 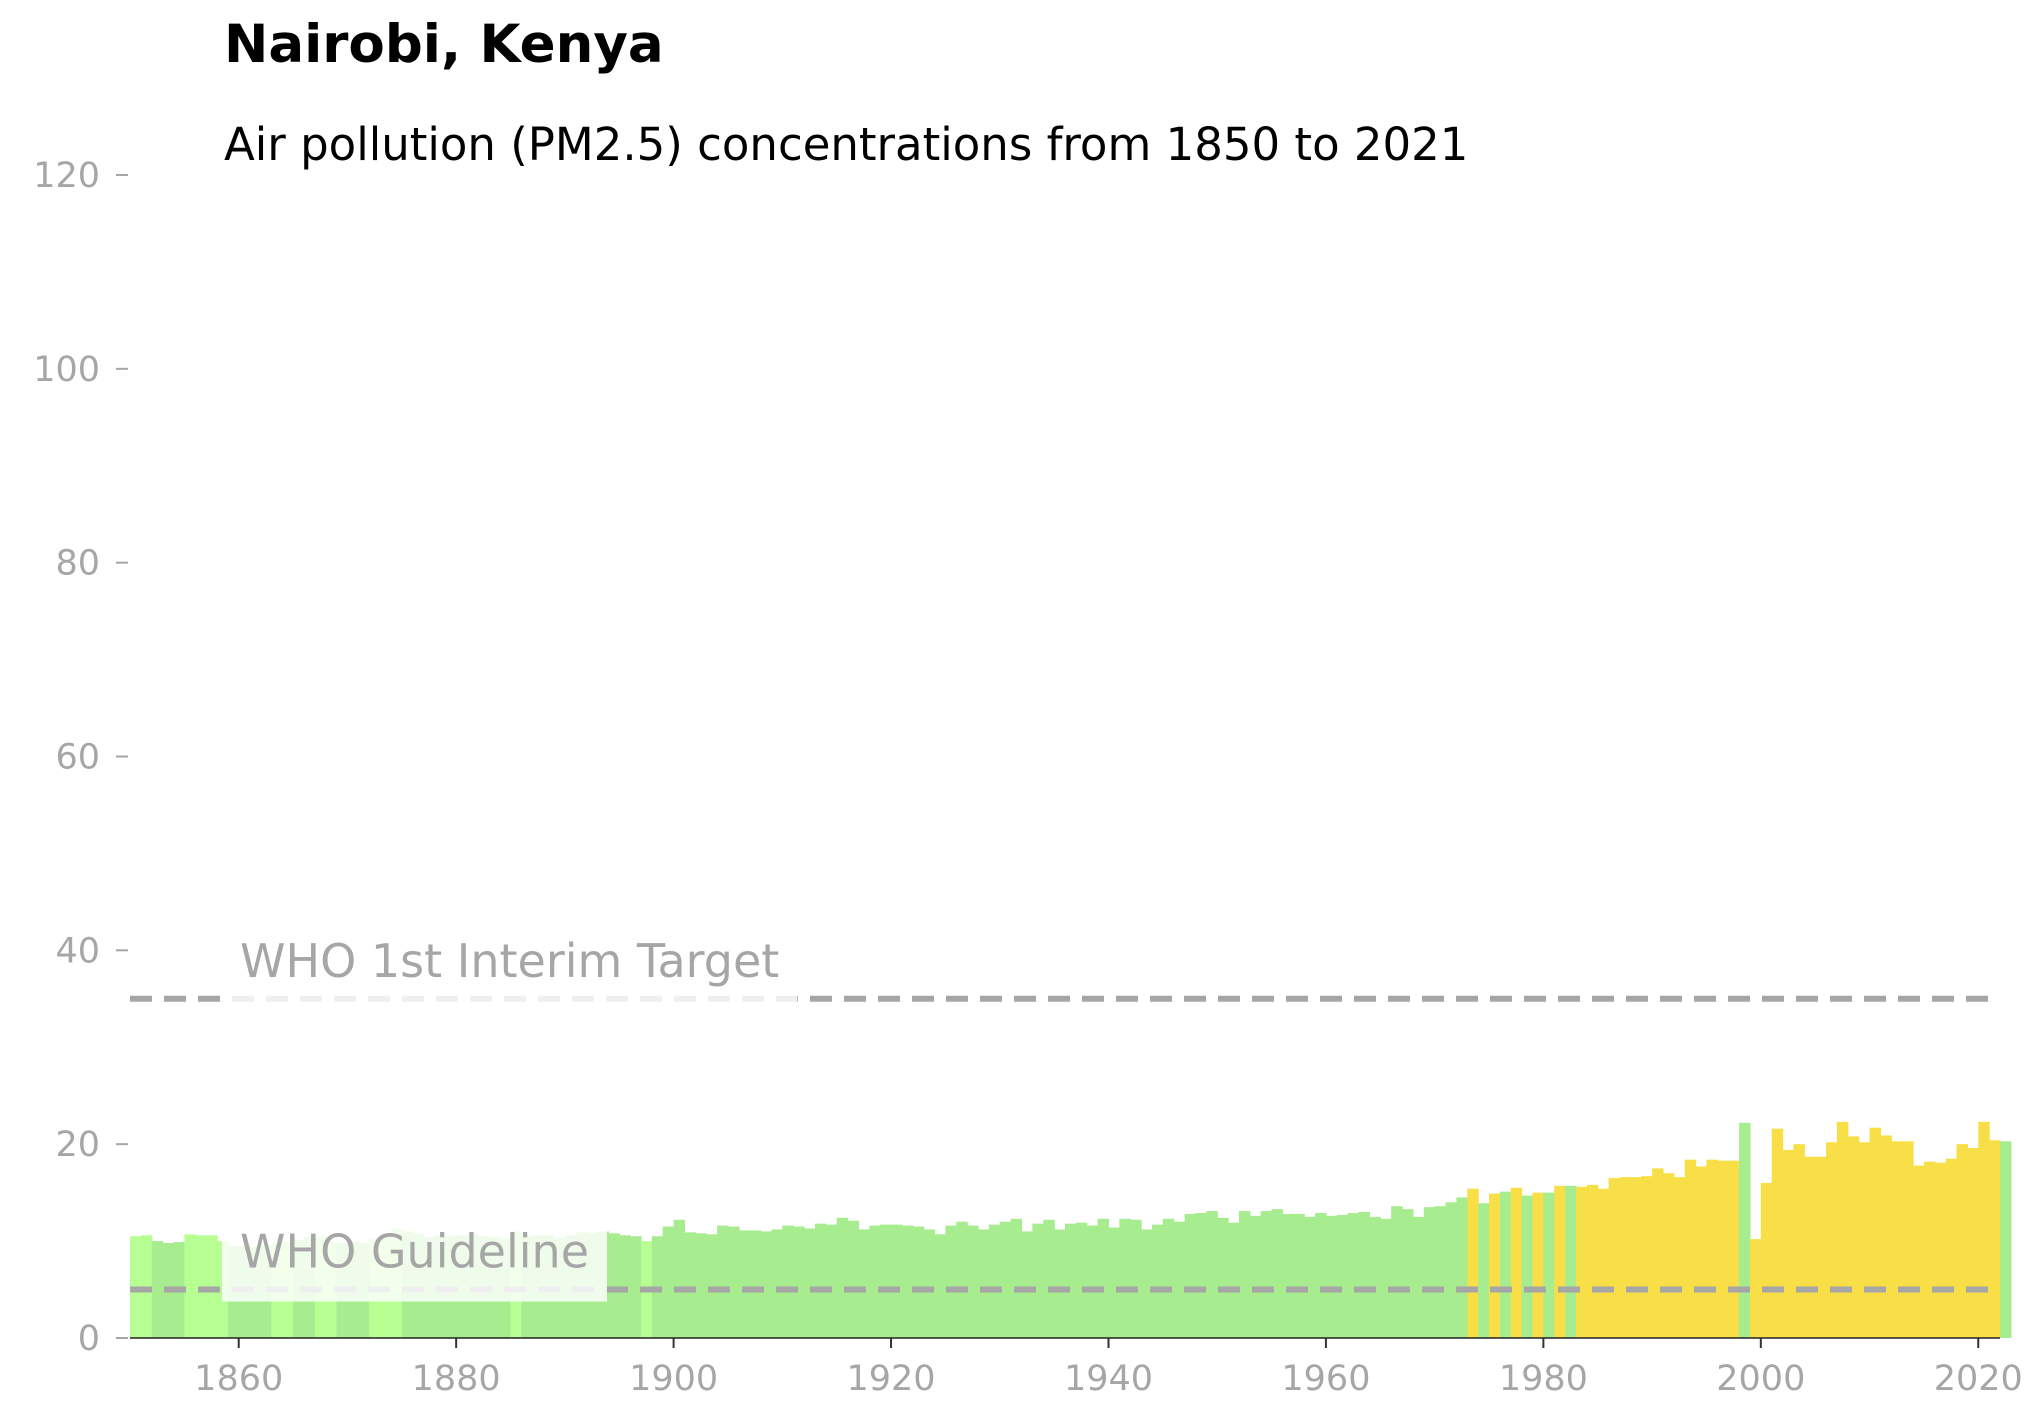 I want to click on bar-1978, so click(x=1527, y=1266).